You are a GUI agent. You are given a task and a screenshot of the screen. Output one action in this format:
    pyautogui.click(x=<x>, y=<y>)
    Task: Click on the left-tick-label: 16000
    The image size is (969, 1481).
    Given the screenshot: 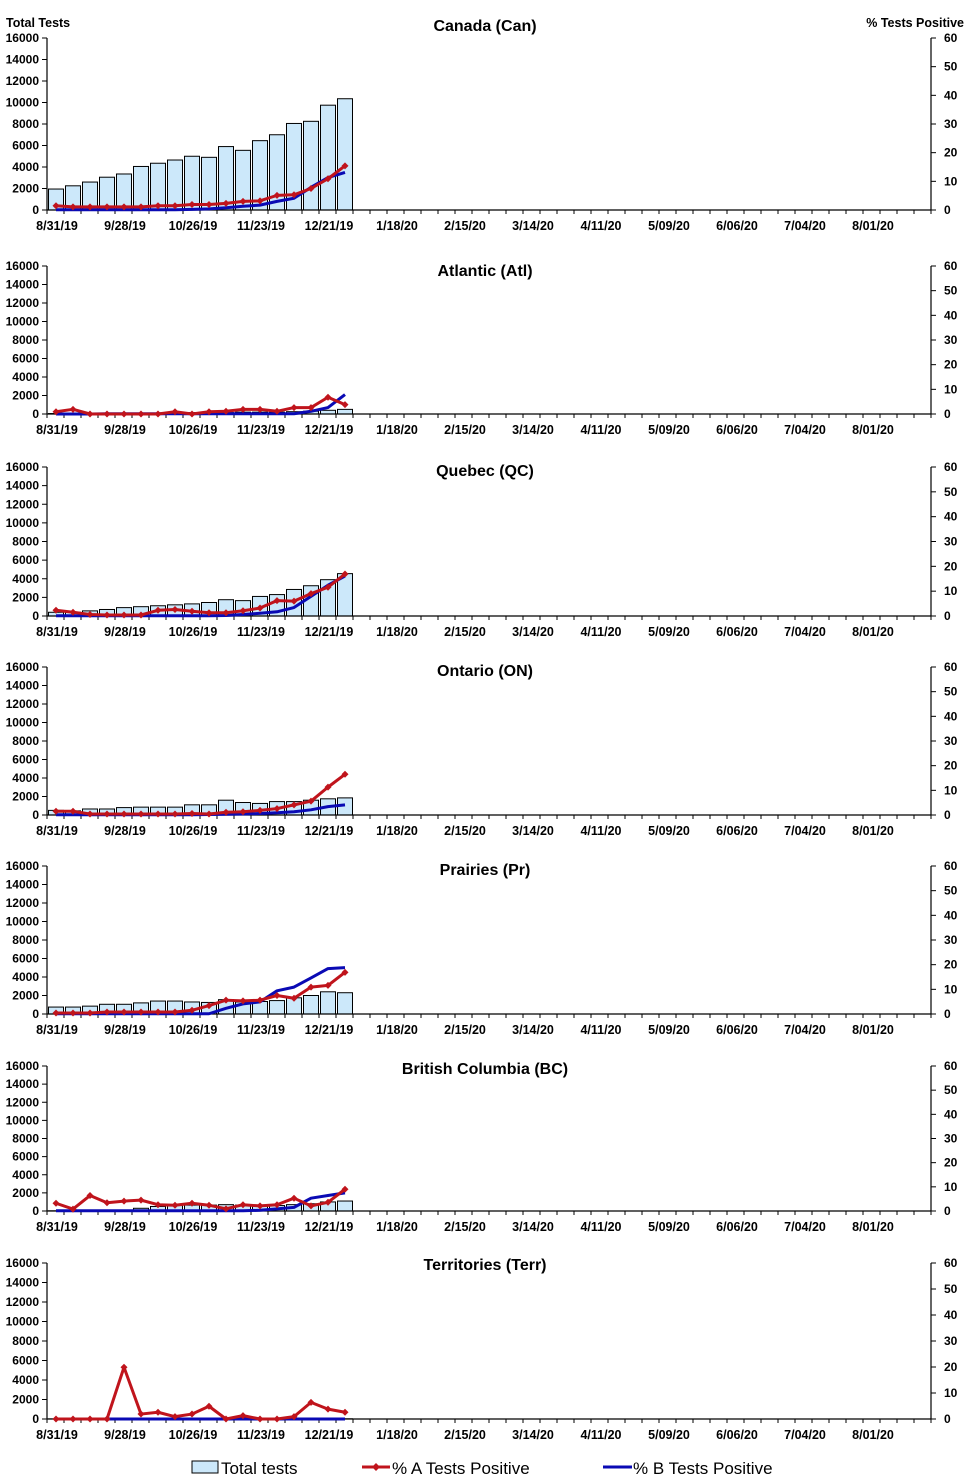 What is the action you would take?
    pyautogui.click(x=23, y=1066)
    